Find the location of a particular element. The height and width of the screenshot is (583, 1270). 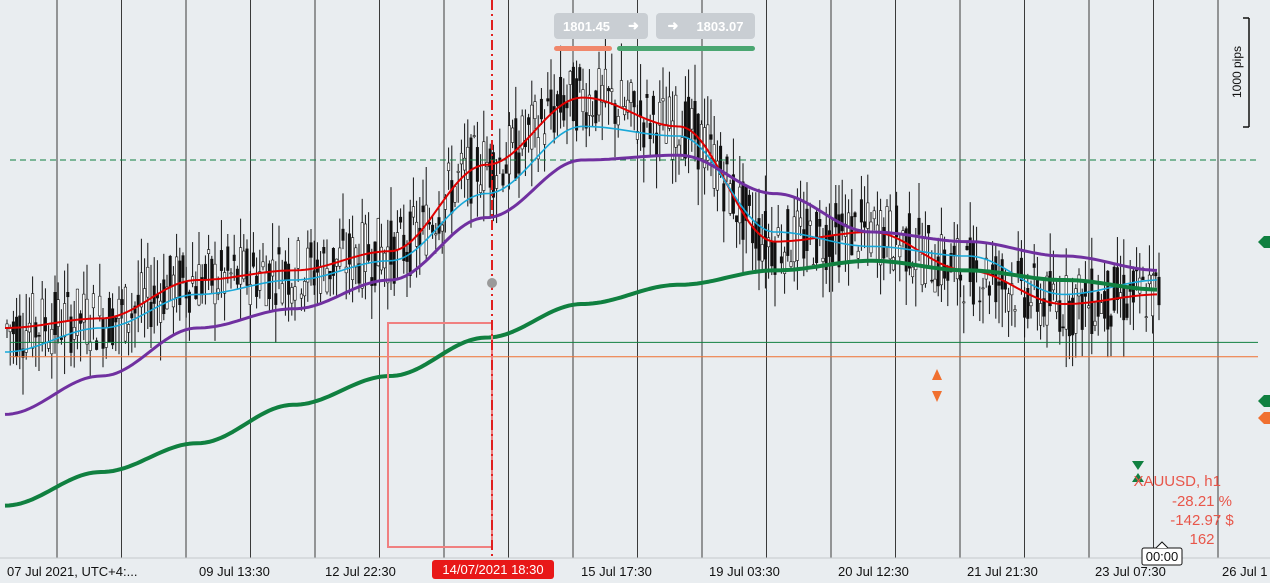

current-time-label: 00:00 is located at coordinates (1162, 556).